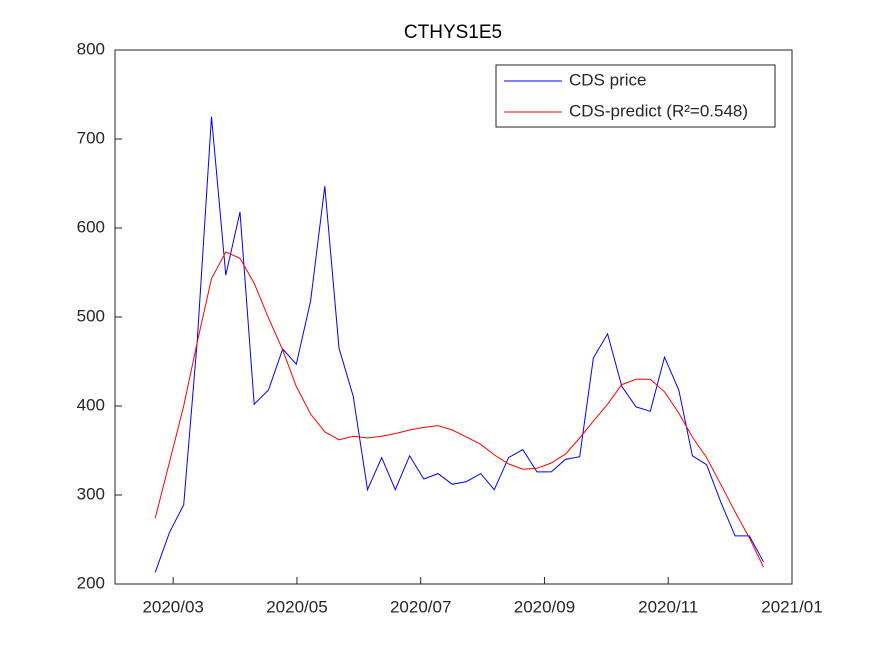 The width and height of the screenshot is (875, 656). Describe the element at coordinates (420, 606) in the screenshot. I see `x-tick-label: 2020/07` at that location.